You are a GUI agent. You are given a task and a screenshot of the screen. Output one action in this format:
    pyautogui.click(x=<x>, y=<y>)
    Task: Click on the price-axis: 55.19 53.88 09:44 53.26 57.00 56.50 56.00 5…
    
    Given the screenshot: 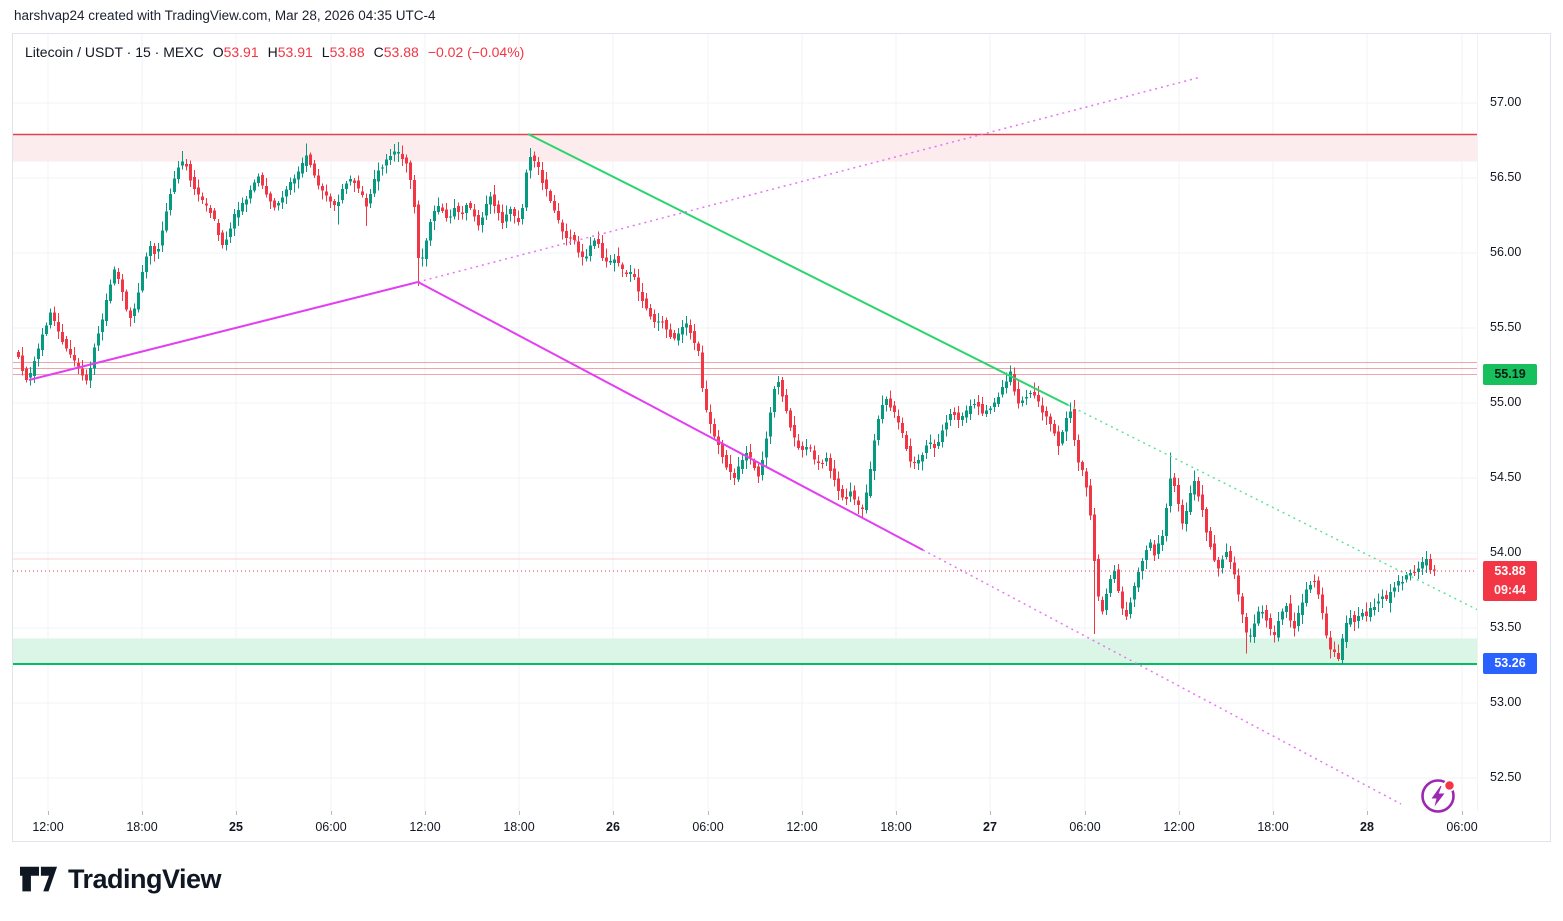 What is the action you would take?
    pyautogui.click(x=1513, y=423)
    